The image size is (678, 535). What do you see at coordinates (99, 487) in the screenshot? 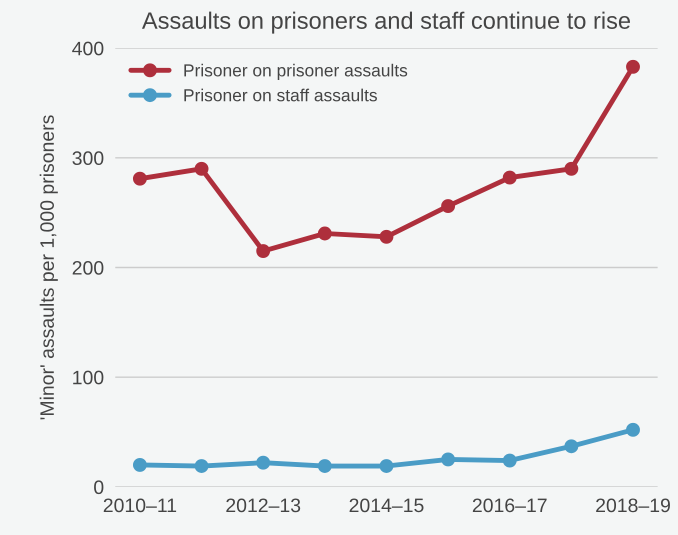
I see `y-tick-label: 0` at bounding box center [99, 487].